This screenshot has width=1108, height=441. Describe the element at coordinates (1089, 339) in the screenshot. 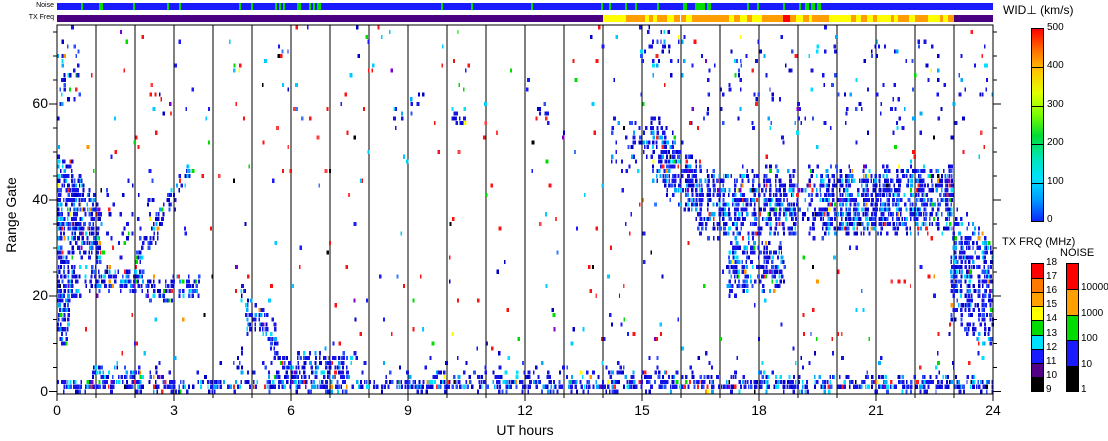

I see `noise-colorbar-value: 100` at that location.